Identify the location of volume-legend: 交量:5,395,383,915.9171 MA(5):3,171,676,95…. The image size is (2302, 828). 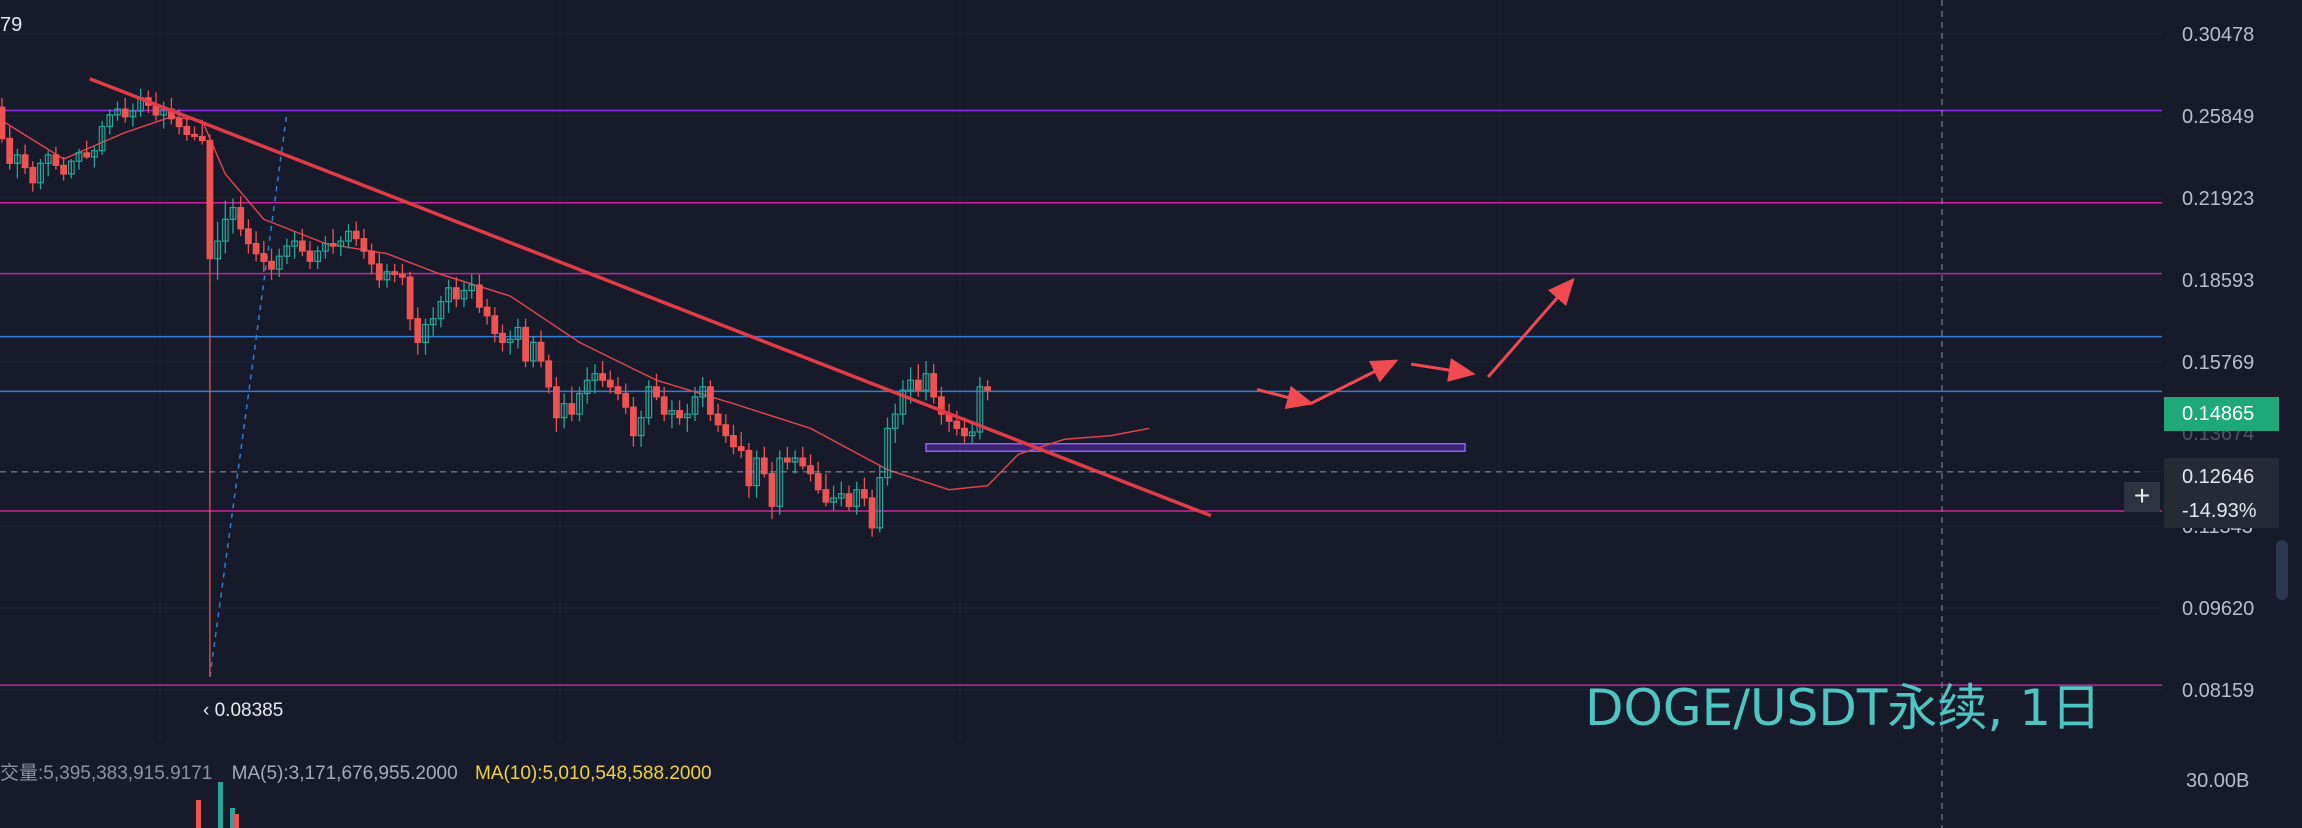
(356, 771).